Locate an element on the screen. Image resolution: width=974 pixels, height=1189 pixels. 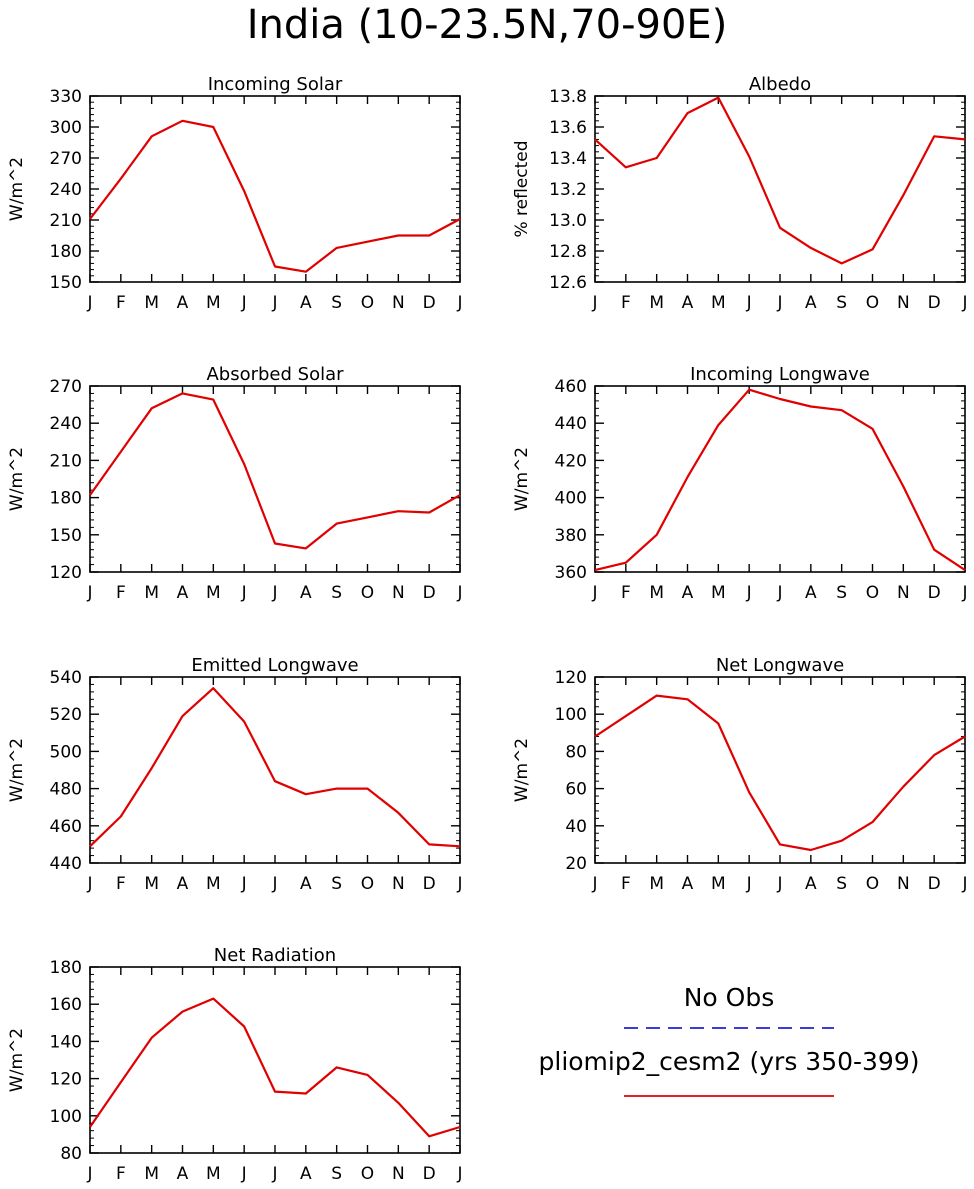
y-tick-label: 100 is located at coordinates (66, 1117).